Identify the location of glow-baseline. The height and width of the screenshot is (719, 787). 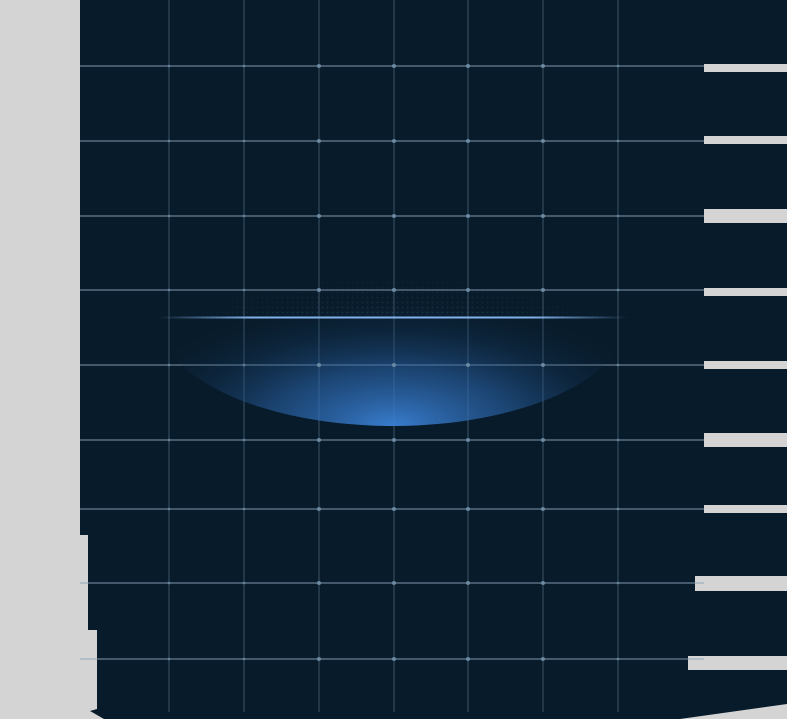
(393, 317).